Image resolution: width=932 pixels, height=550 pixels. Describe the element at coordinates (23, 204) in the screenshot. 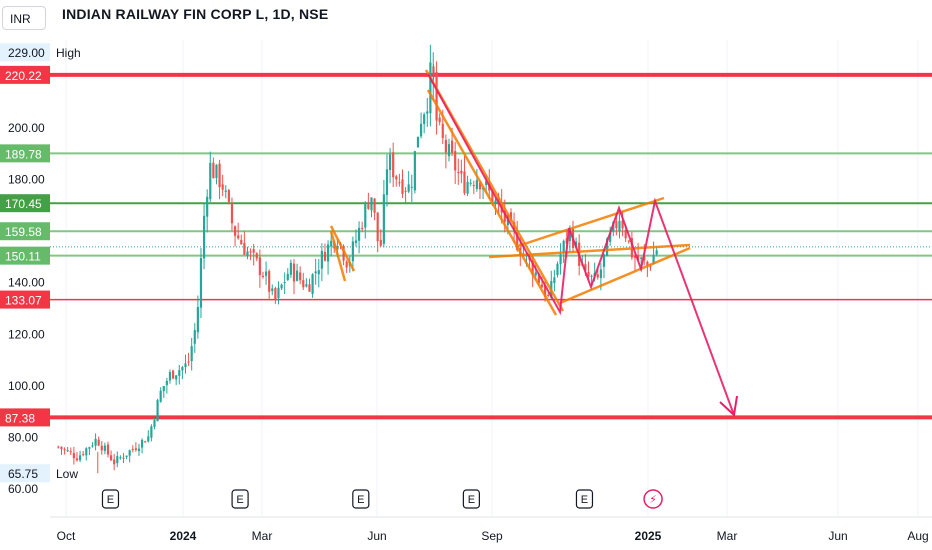

I see `level-label: 170.45` at that location.